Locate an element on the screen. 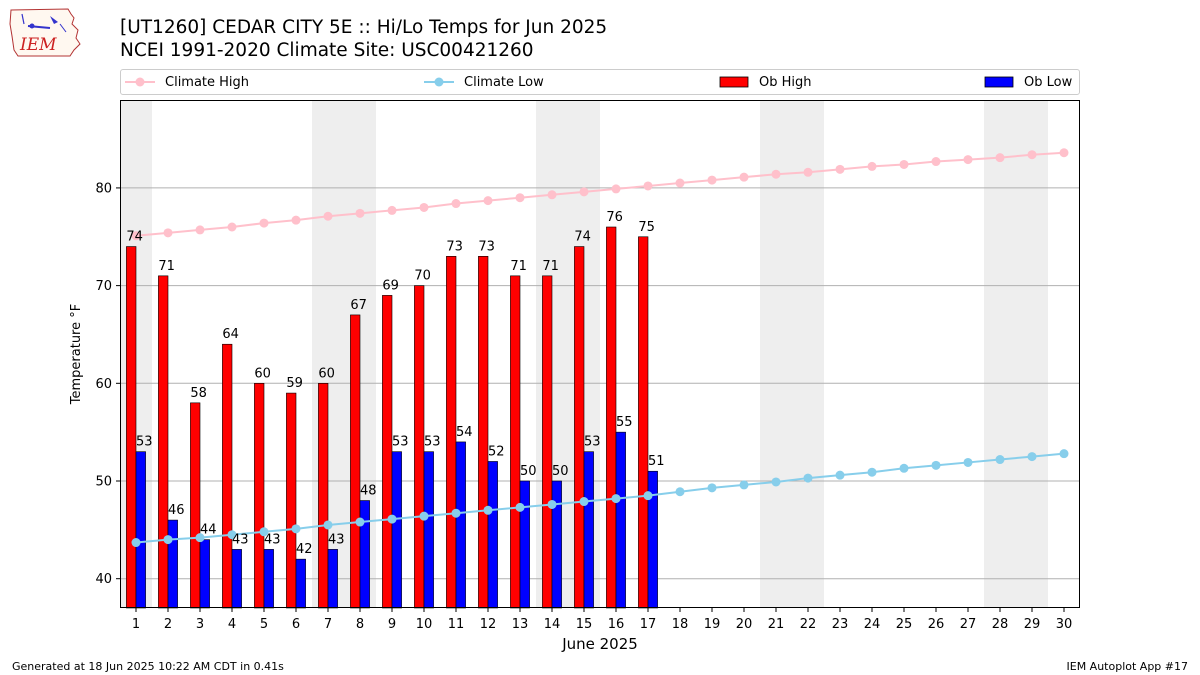 This screenshot has width=1200, height=675. legend-swatch-ob-low is located at coordinates (999, 82).